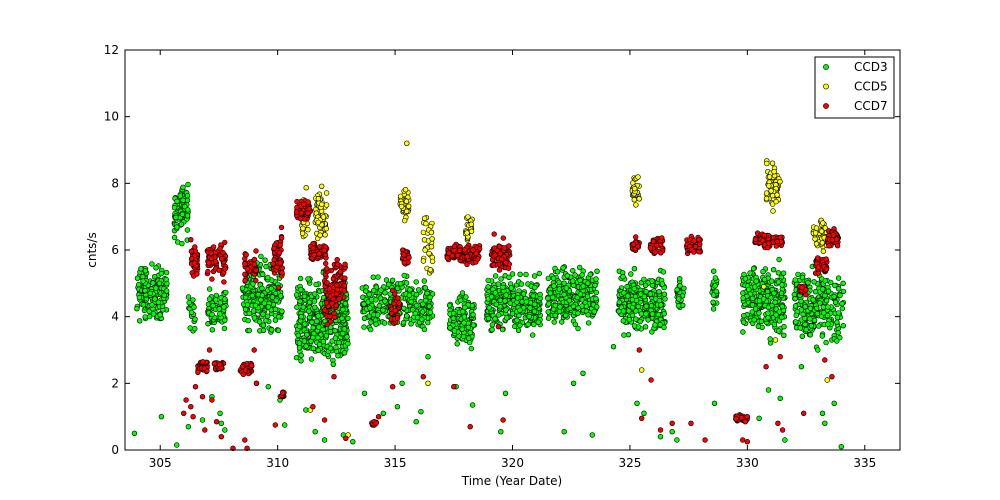 This screenshot has width=1000, height=500. Describe the element at coordinates (826, 86) in the screenshot. I see `legend-marker-ccd5` at that location.